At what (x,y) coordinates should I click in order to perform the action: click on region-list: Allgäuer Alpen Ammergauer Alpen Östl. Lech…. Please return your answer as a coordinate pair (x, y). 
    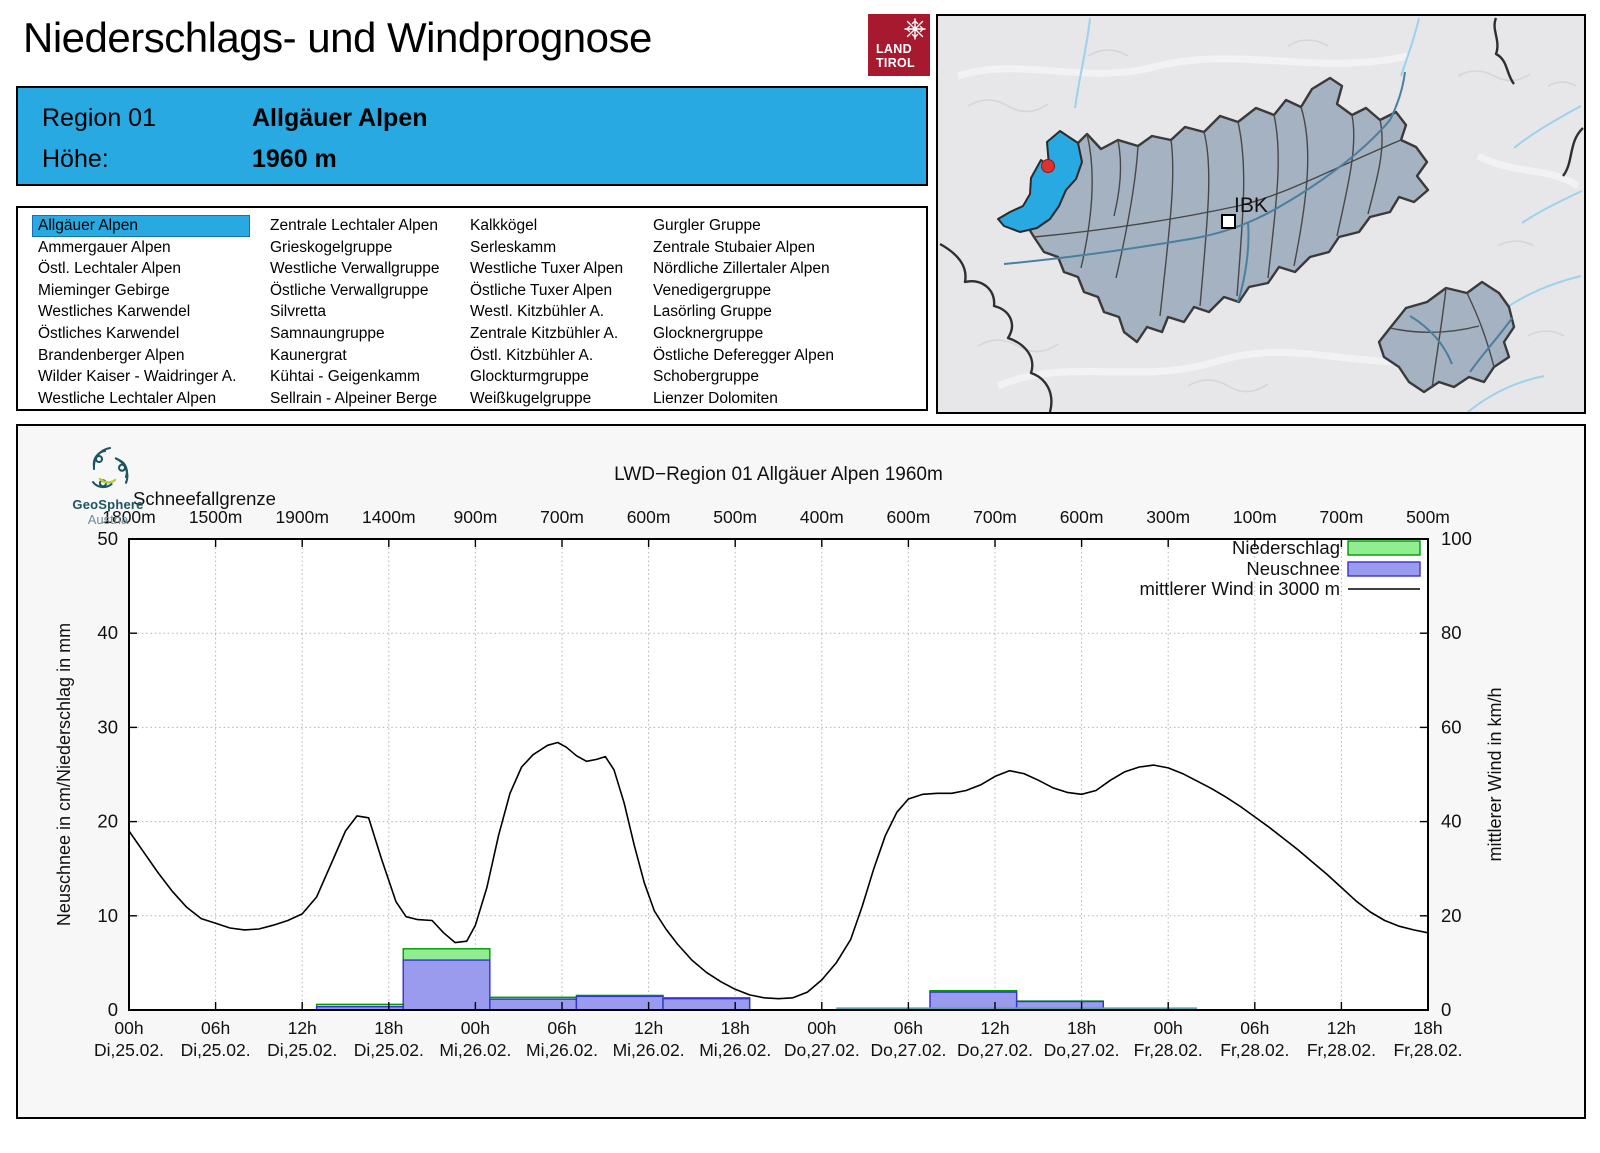
    Looking at the image, I should click on (472, 308).